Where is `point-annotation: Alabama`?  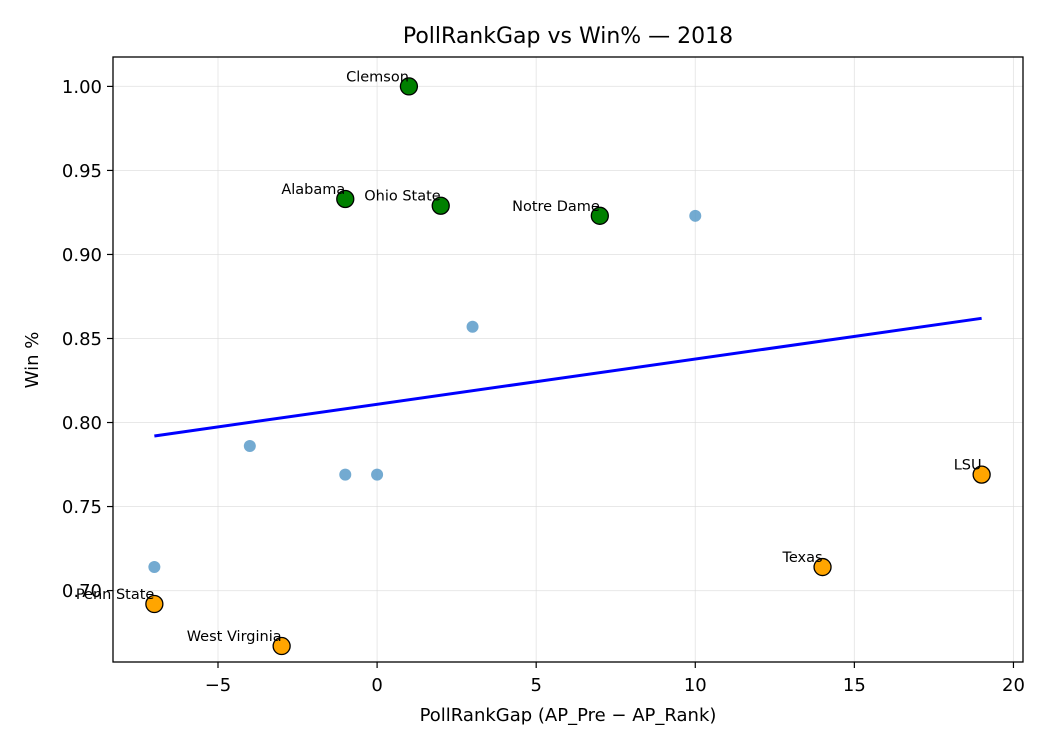 point-annotation: Alabama is located at coordinates (313, 190).